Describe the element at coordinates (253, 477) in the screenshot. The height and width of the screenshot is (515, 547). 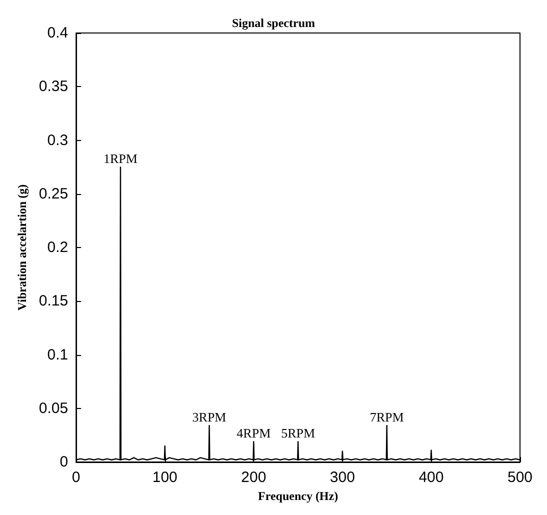
I see `x-tick-label: 200` at that location.